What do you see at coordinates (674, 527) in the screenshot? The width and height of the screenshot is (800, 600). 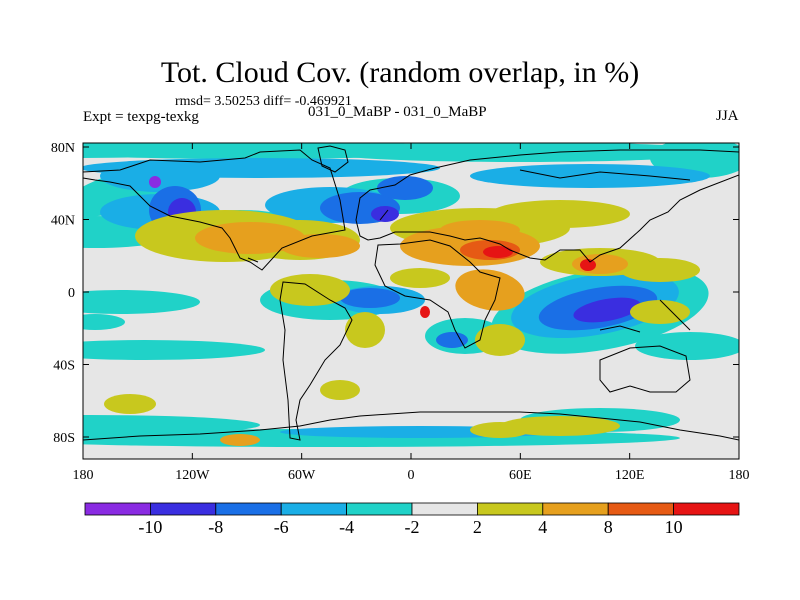 I see `colorbar-label: 10` at bounding box center [674, 527].